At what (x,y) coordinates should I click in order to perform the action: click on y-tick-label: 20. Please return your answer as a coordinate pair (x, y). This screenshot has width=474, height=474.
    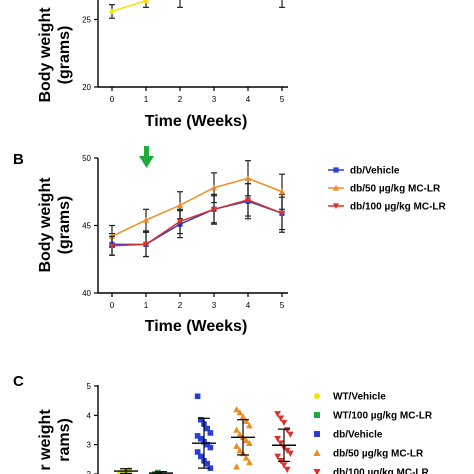
    Looking at the image, I should click on (86, 87).